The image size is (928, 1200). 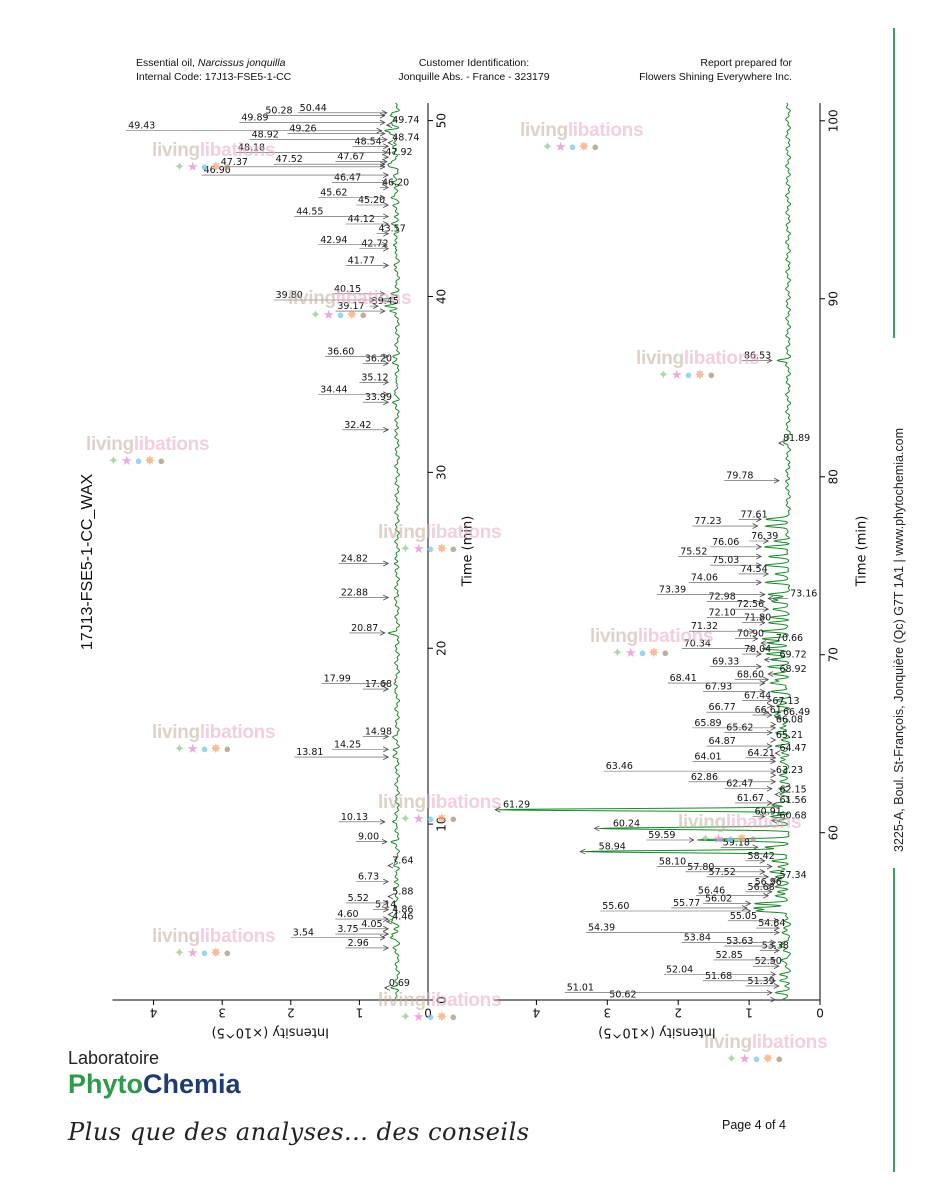 I want to click on peak-label: 63.46, so click(x=619, y=766).